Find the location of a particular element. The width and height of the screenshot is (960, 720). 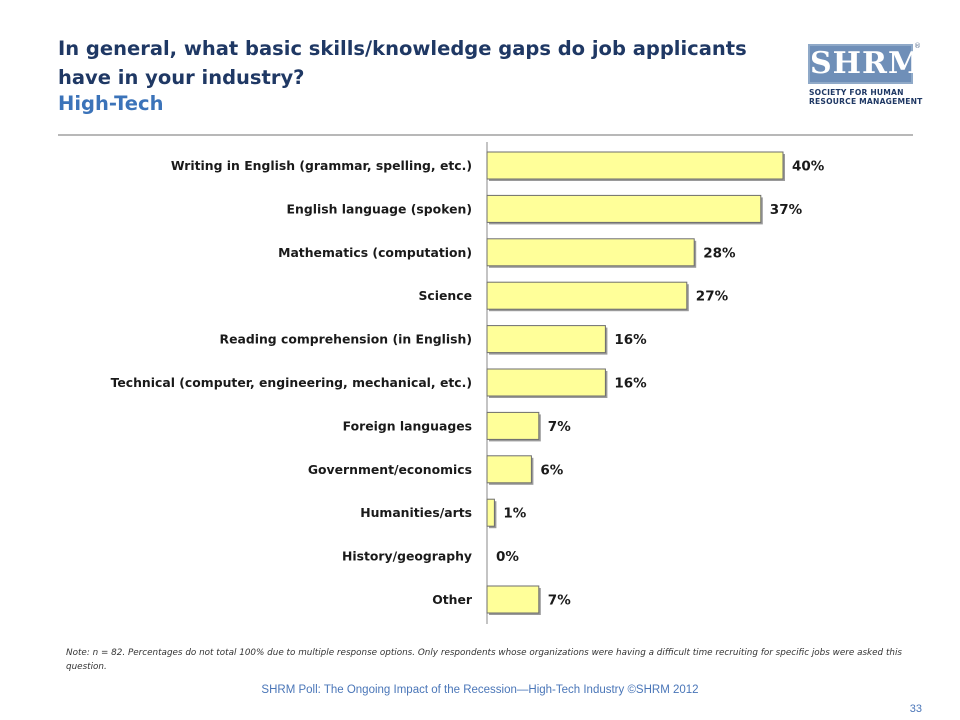

category-label: Science is located at coordinates (446, 295).